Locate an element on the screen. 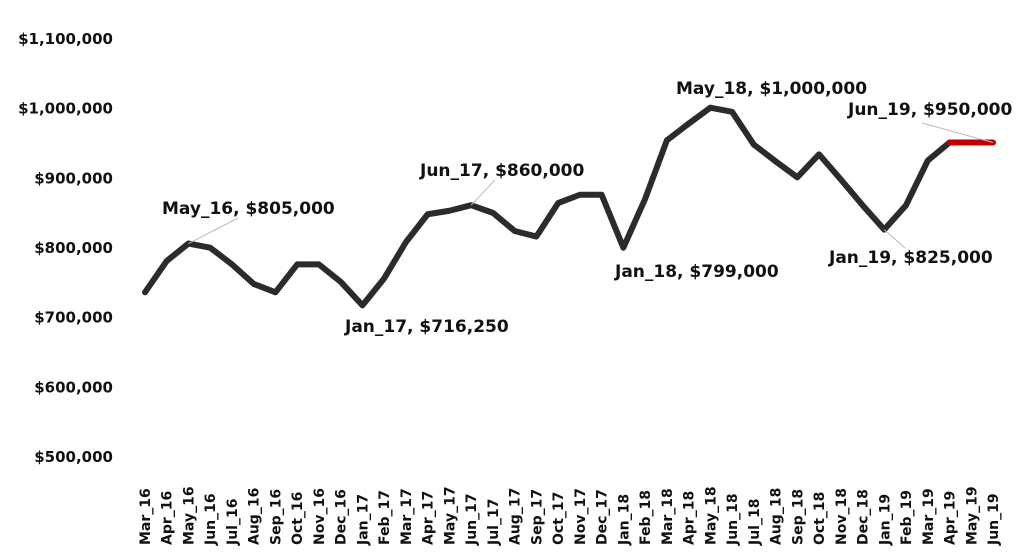 The width and height of the screenshot is (1024, 558). x-tick-label: Apr_16 is located at coordinates (168, 518).